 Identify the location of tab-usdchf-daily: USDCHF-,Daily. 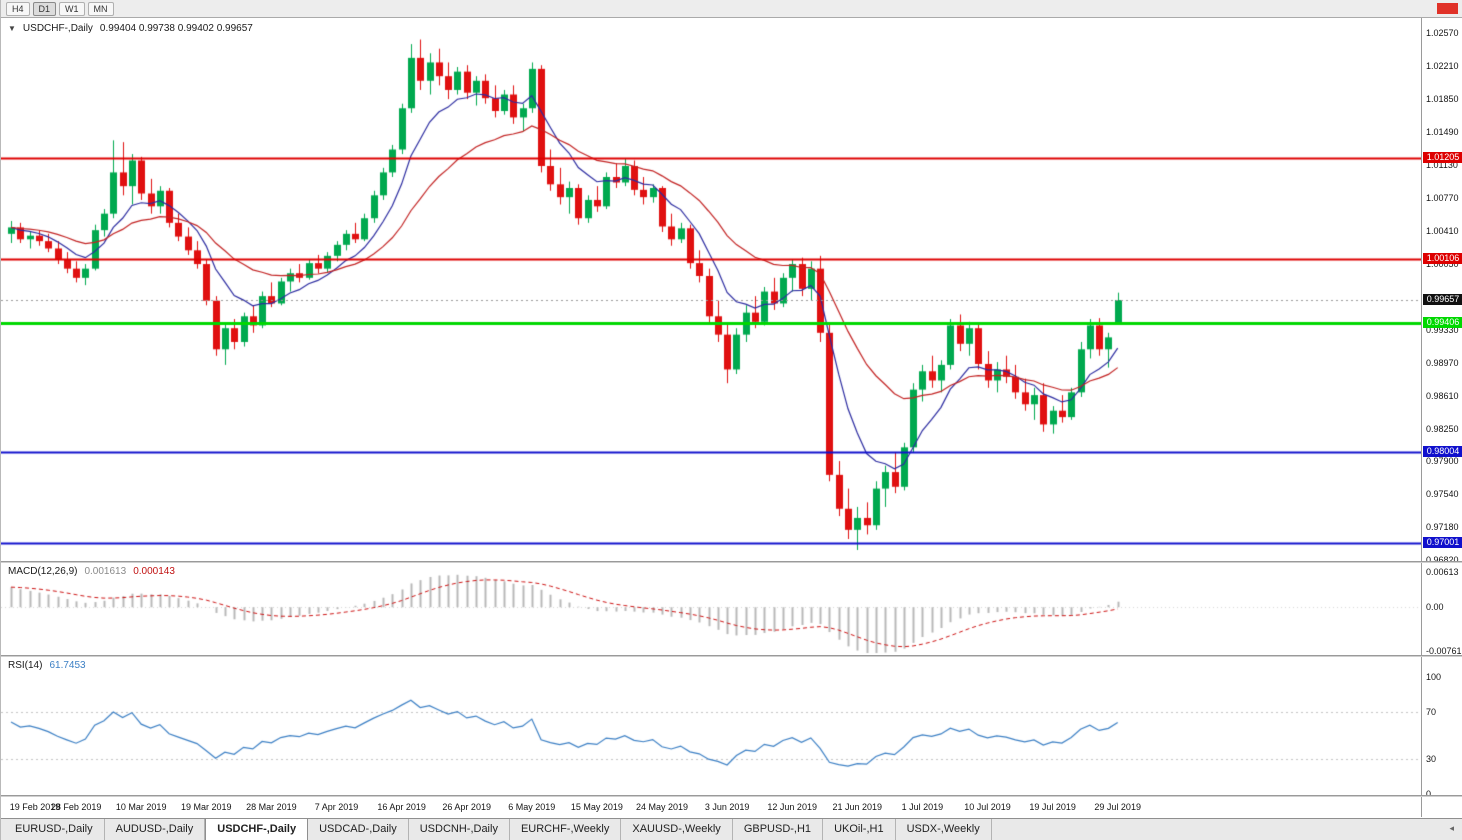
(257, 829).